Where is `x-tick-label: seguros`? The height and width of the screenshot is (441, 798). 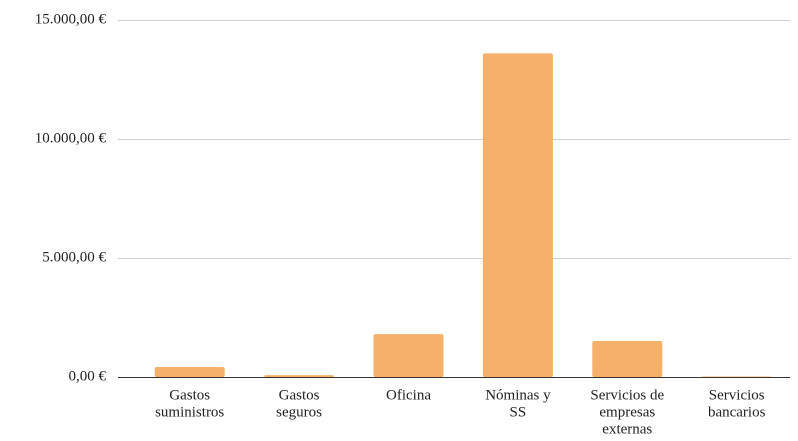
x-tick-label: seguros is located at coordinates (299, 412).